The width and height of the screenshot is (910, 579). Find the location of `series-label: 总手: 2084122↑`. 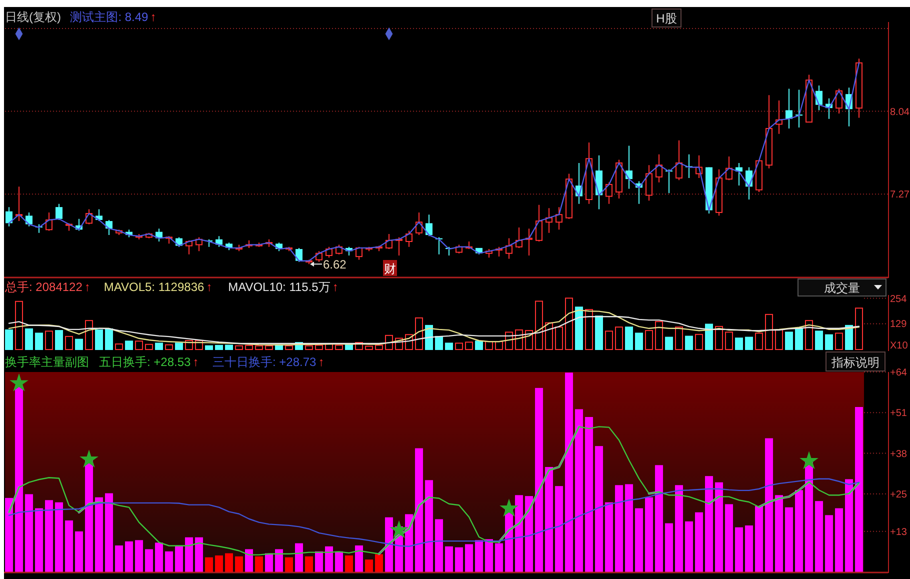

series-label: 总手: 2084122↑ is located at coordinates (47, 287).